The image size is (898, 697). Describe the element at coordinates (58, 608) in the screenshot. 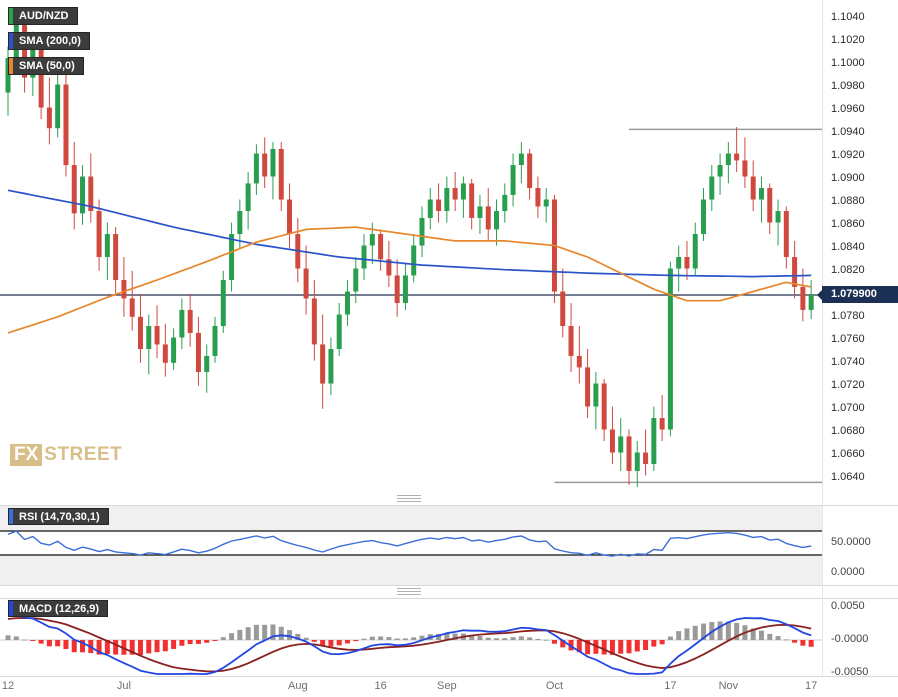

I see `macd-legend: MACD (12,26,9)` at that location.